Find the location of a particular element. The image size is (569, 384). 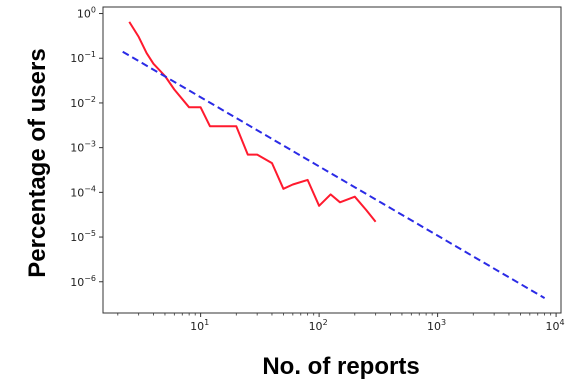

x-tick-label: 10³ is located at coordinates (436, 325).